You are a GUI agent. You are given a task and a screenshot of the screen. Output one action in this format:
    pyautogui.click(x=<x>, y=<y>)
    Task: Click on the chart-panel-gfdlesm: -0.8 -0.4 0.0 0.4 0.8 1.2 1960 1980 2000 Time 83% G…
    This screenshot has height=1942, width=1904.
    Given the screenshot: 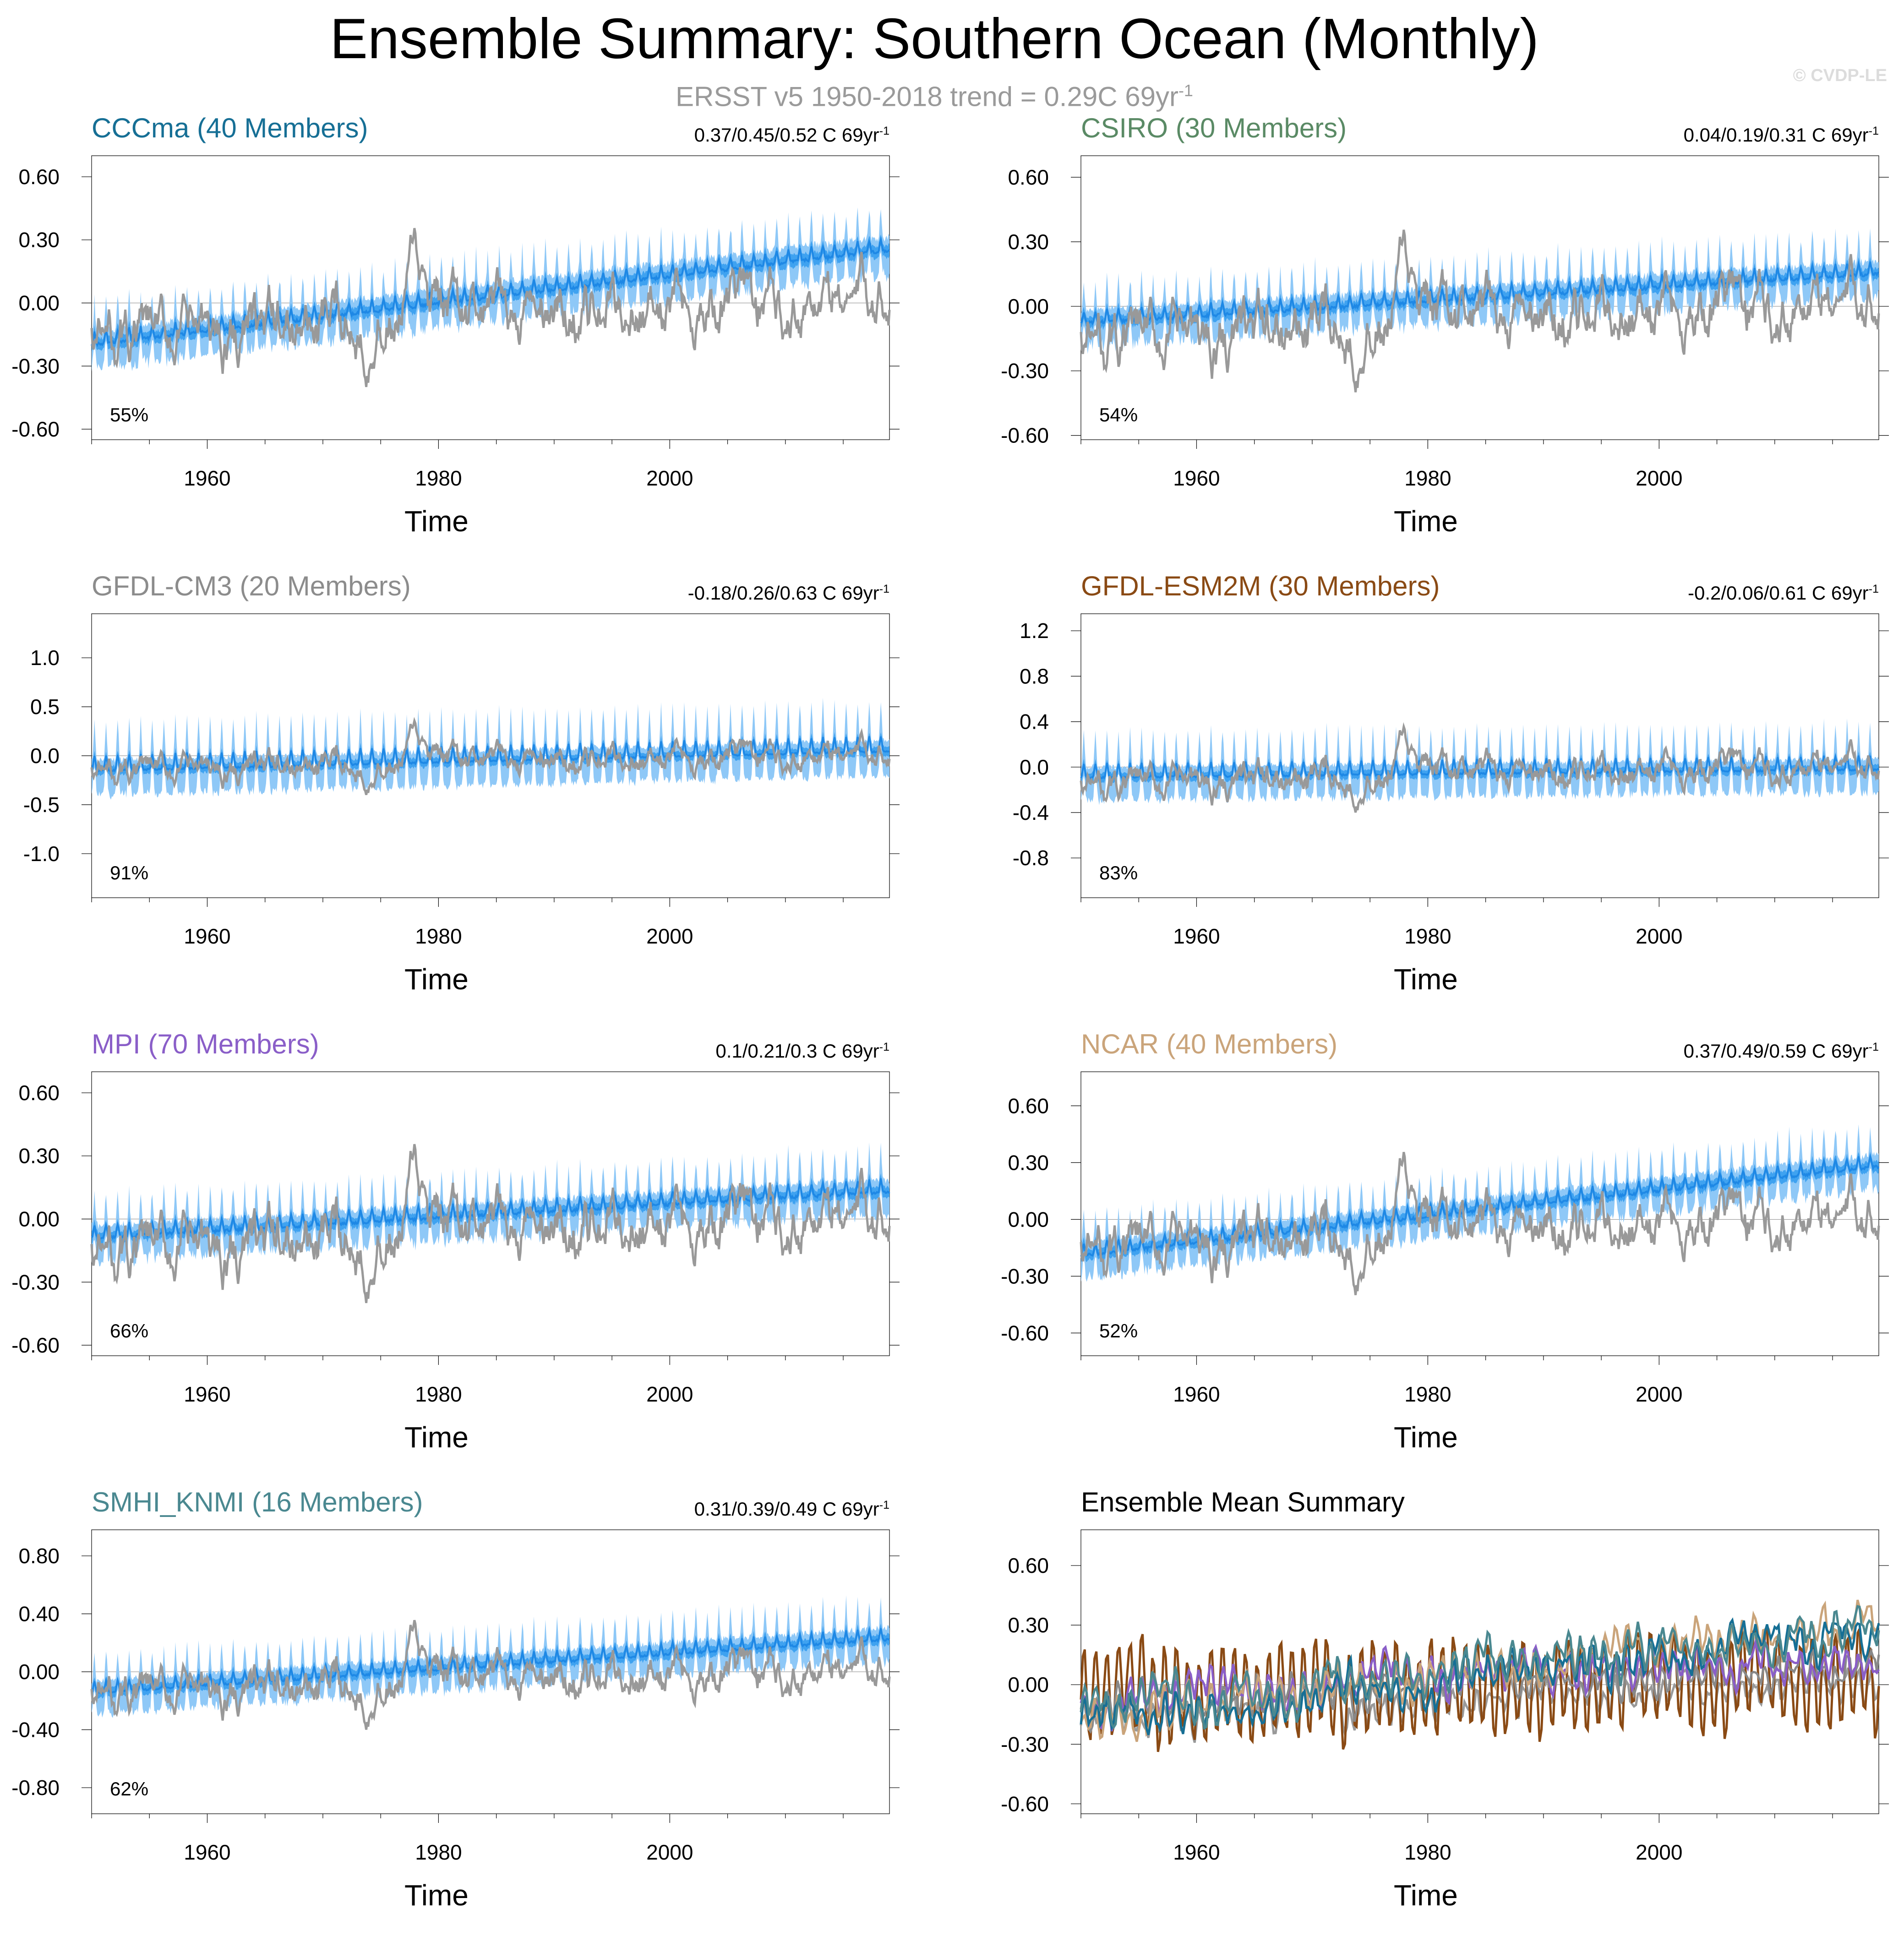 What is the action you would take?
    pyautogui.click(x=1446, y=797)
    